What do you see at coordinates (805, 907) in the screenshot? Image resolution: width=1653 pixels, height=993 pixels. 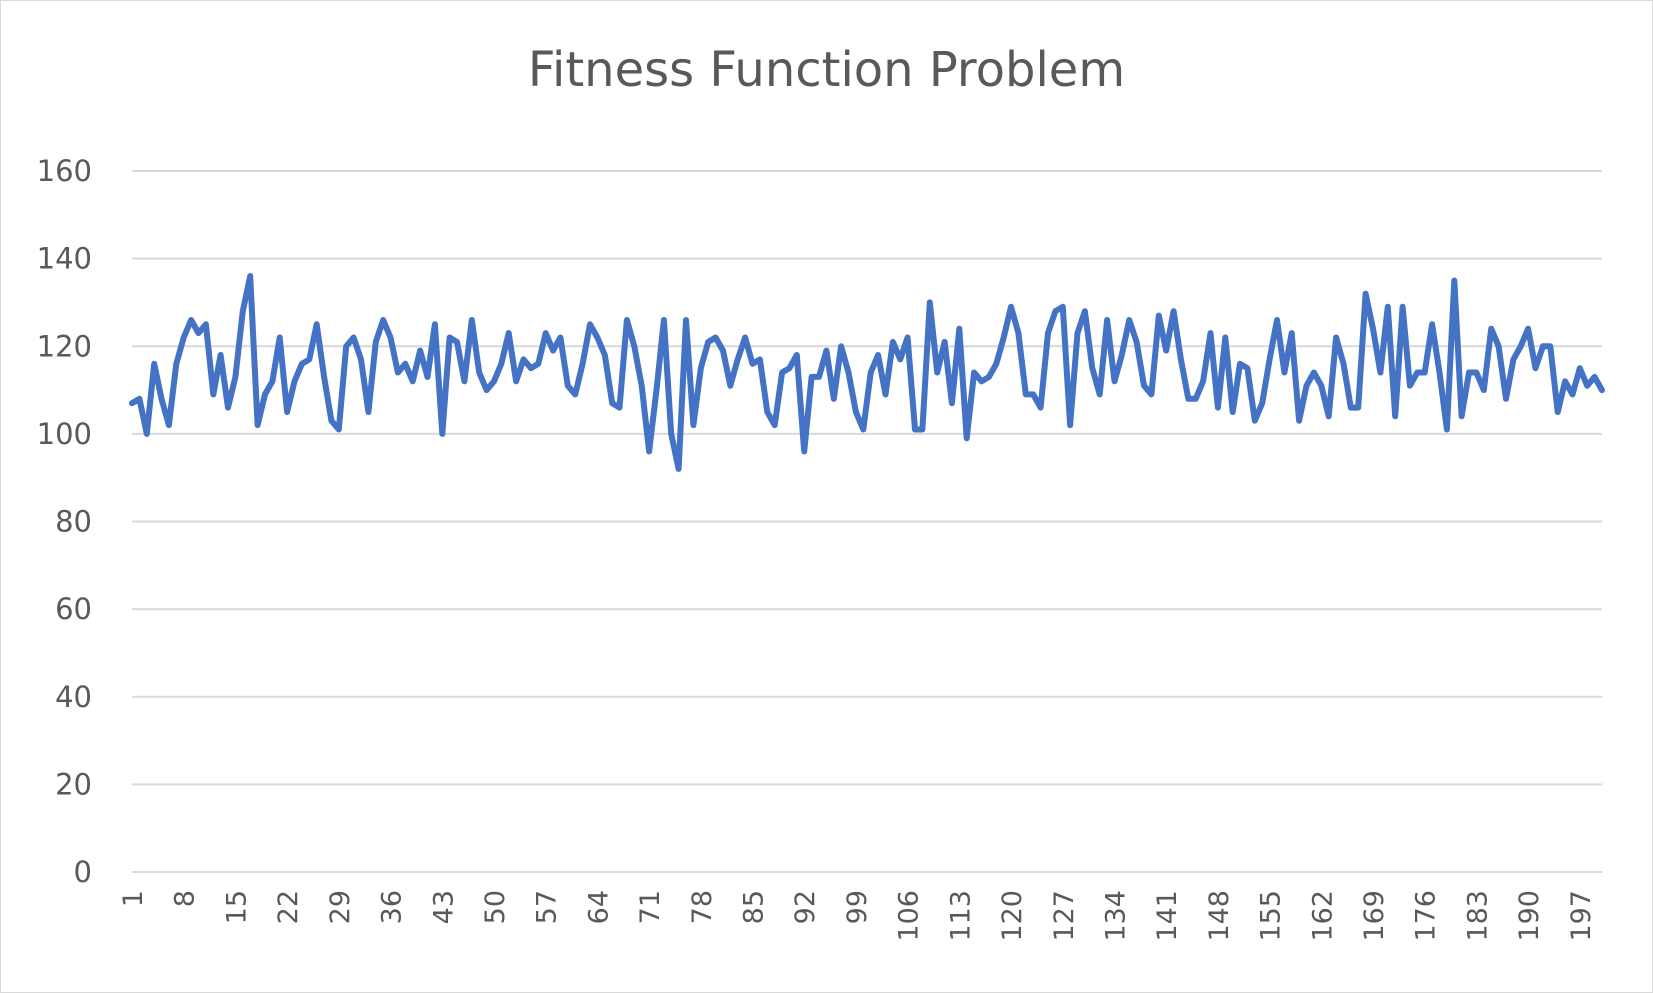 I see `x-tick-label: 92` at bounding box center [805, 907].